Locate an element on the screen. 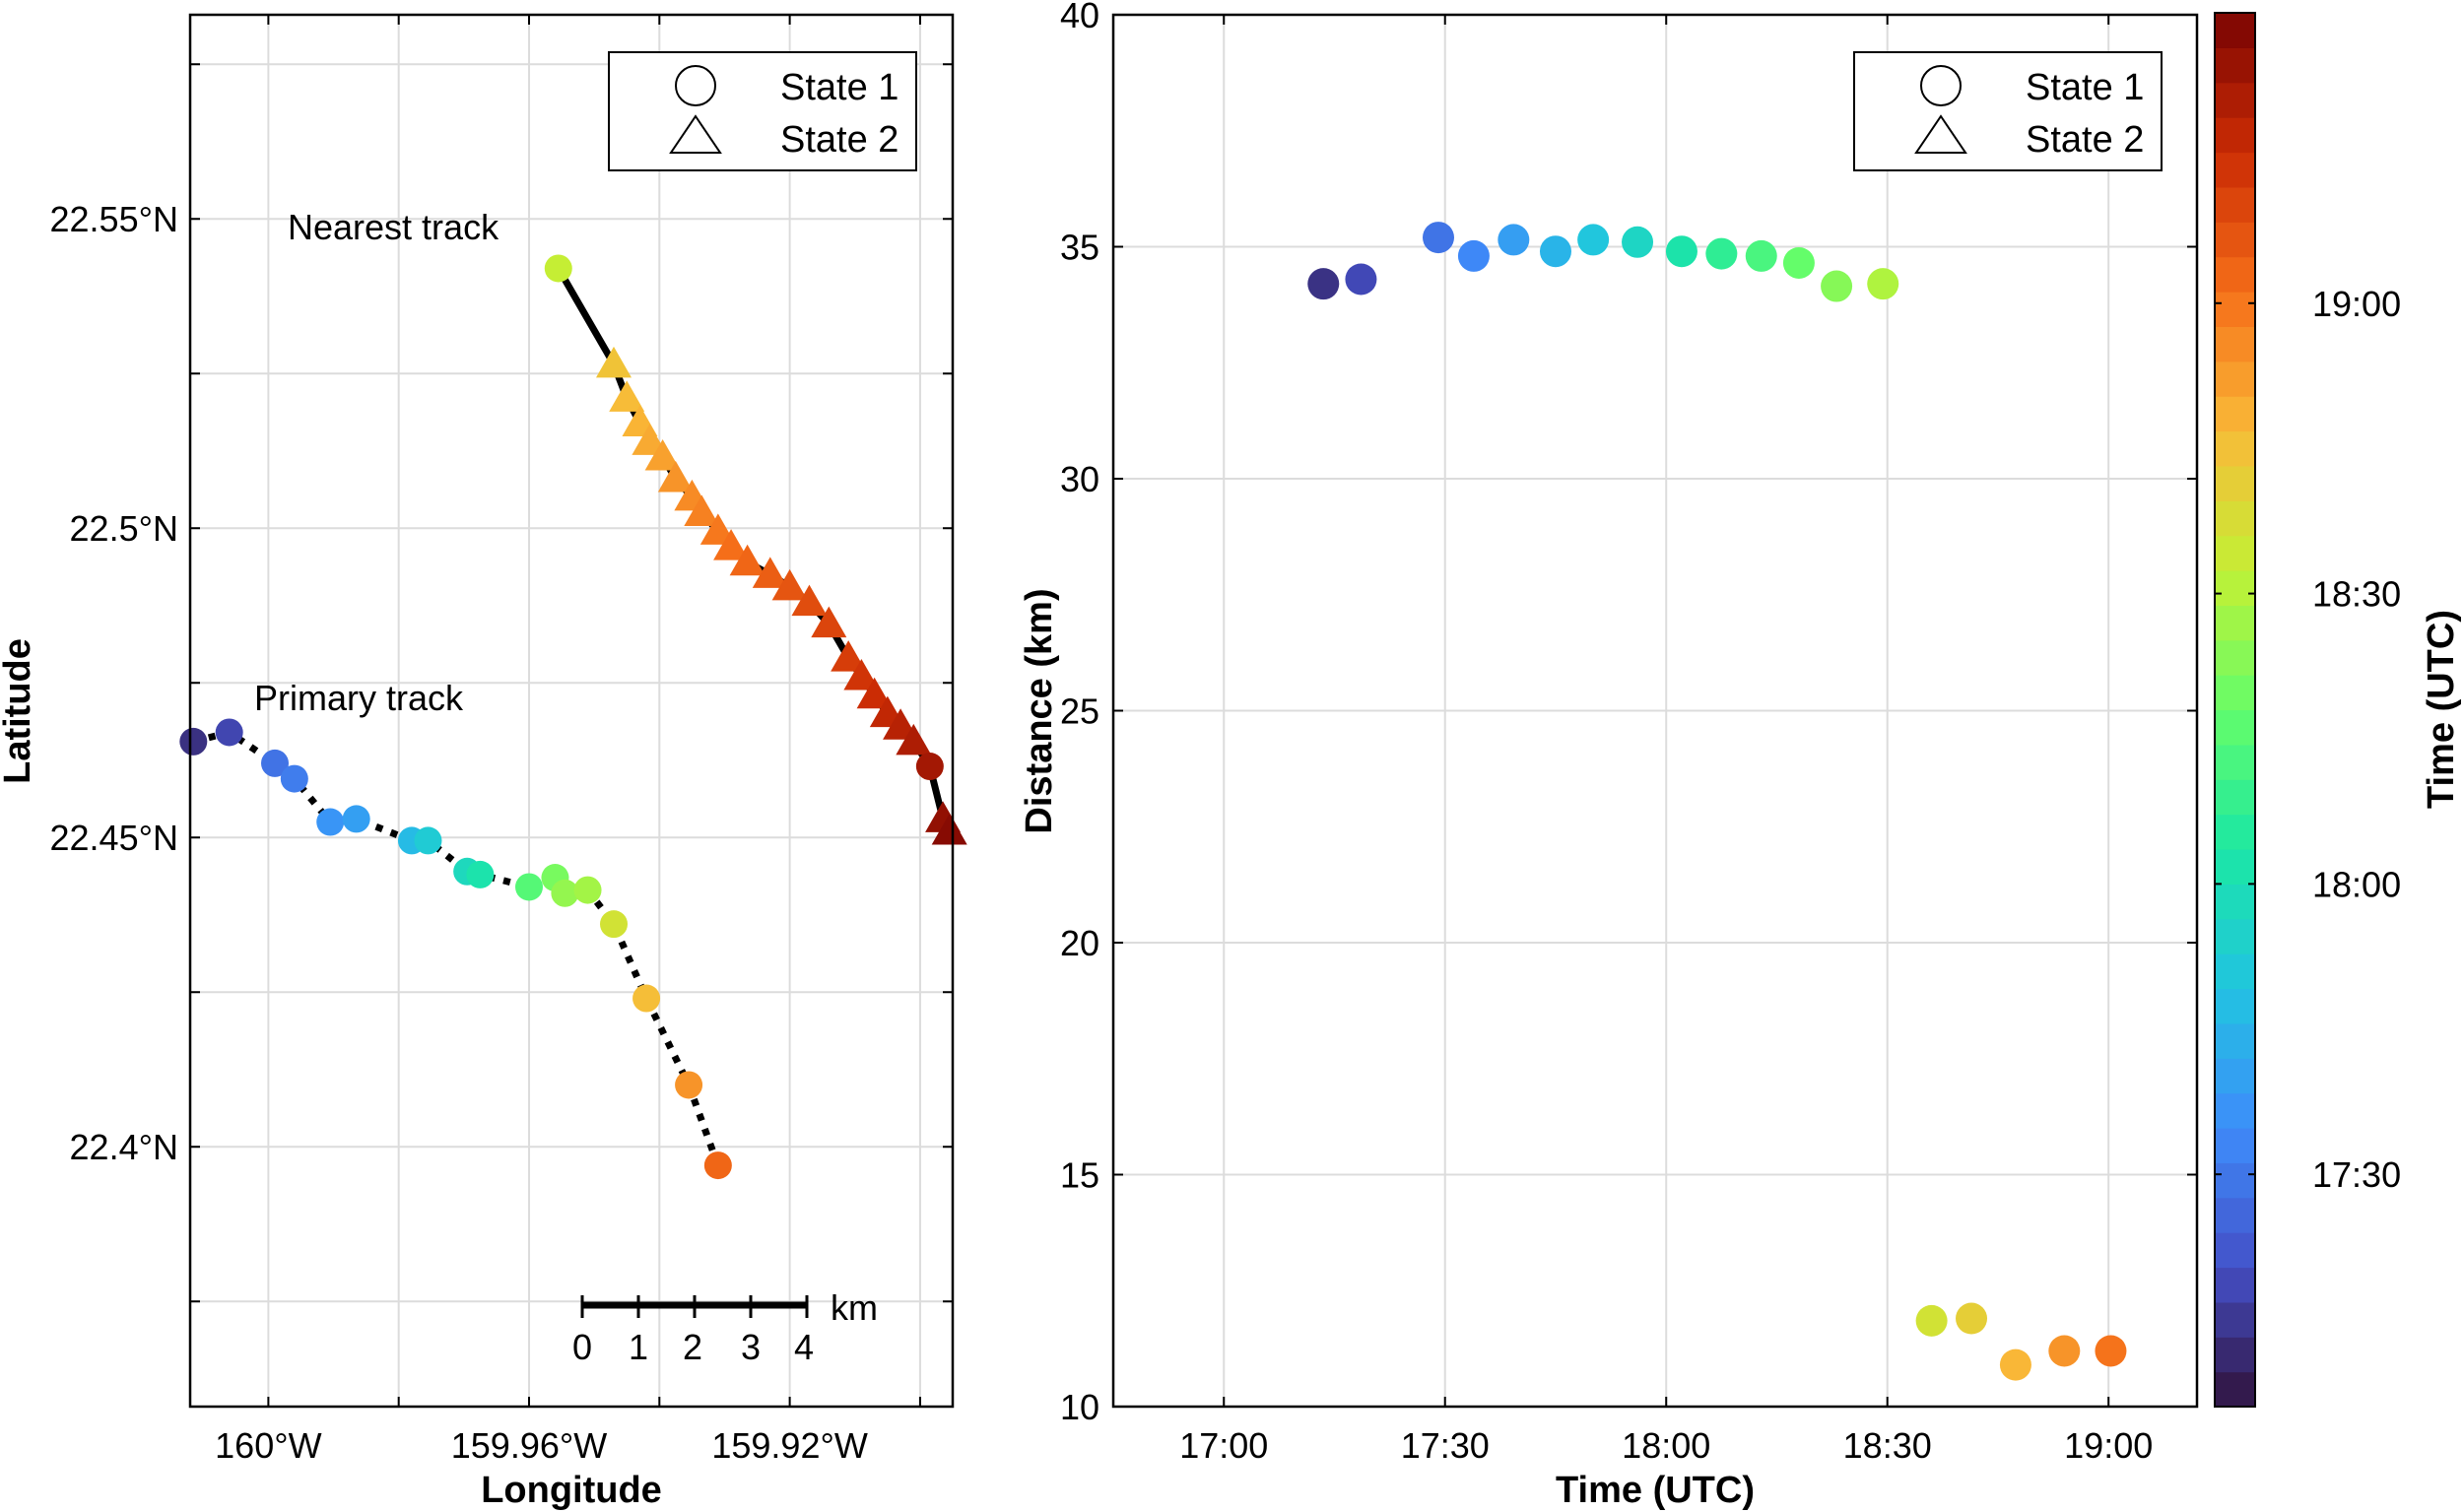  distance-legend-circle-icon is located at coordinates (1941, 85).